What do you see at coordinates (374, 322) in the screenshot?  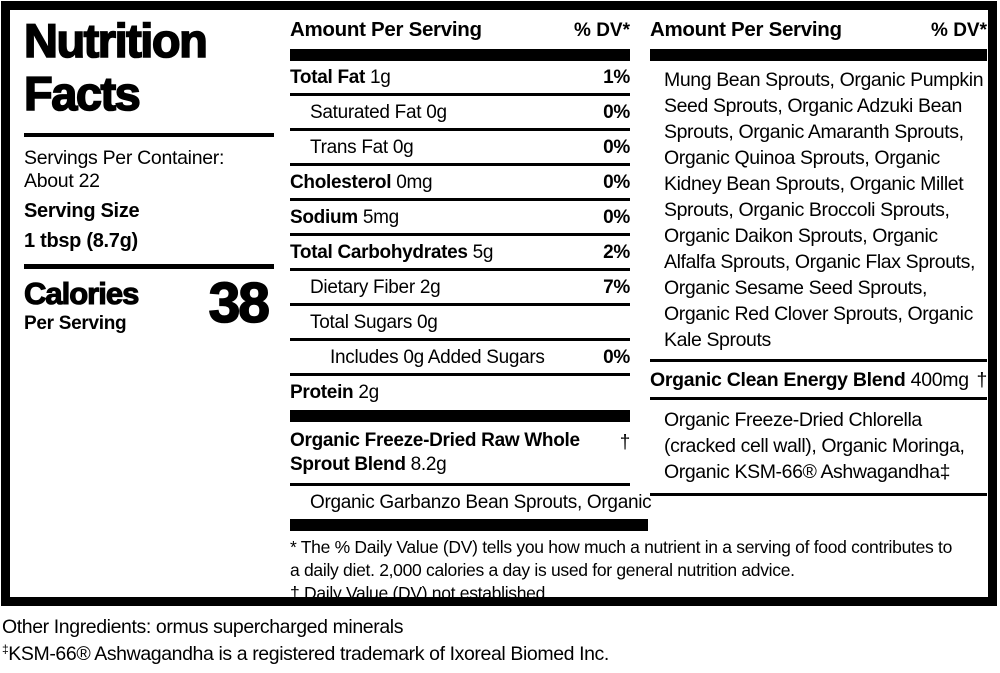 I see `nutrient-name: Total Sugars 0g` at bounding box center [374, 322].